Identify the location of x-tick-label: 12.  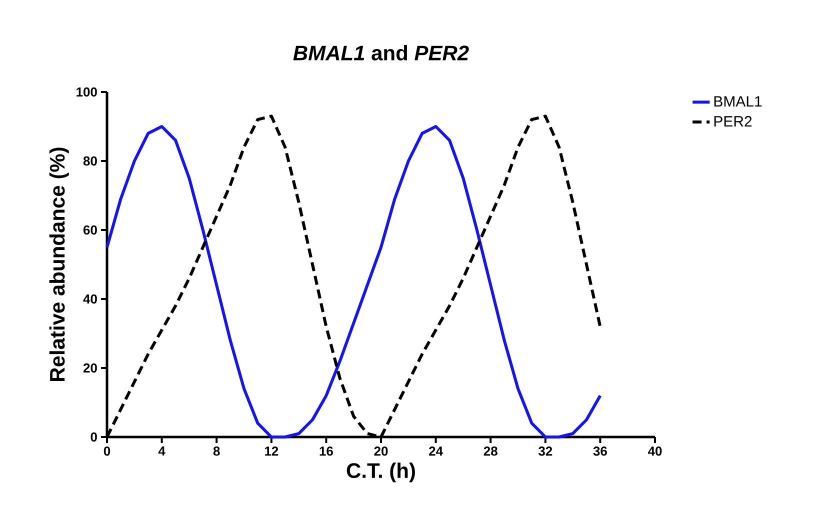
(271, 451).